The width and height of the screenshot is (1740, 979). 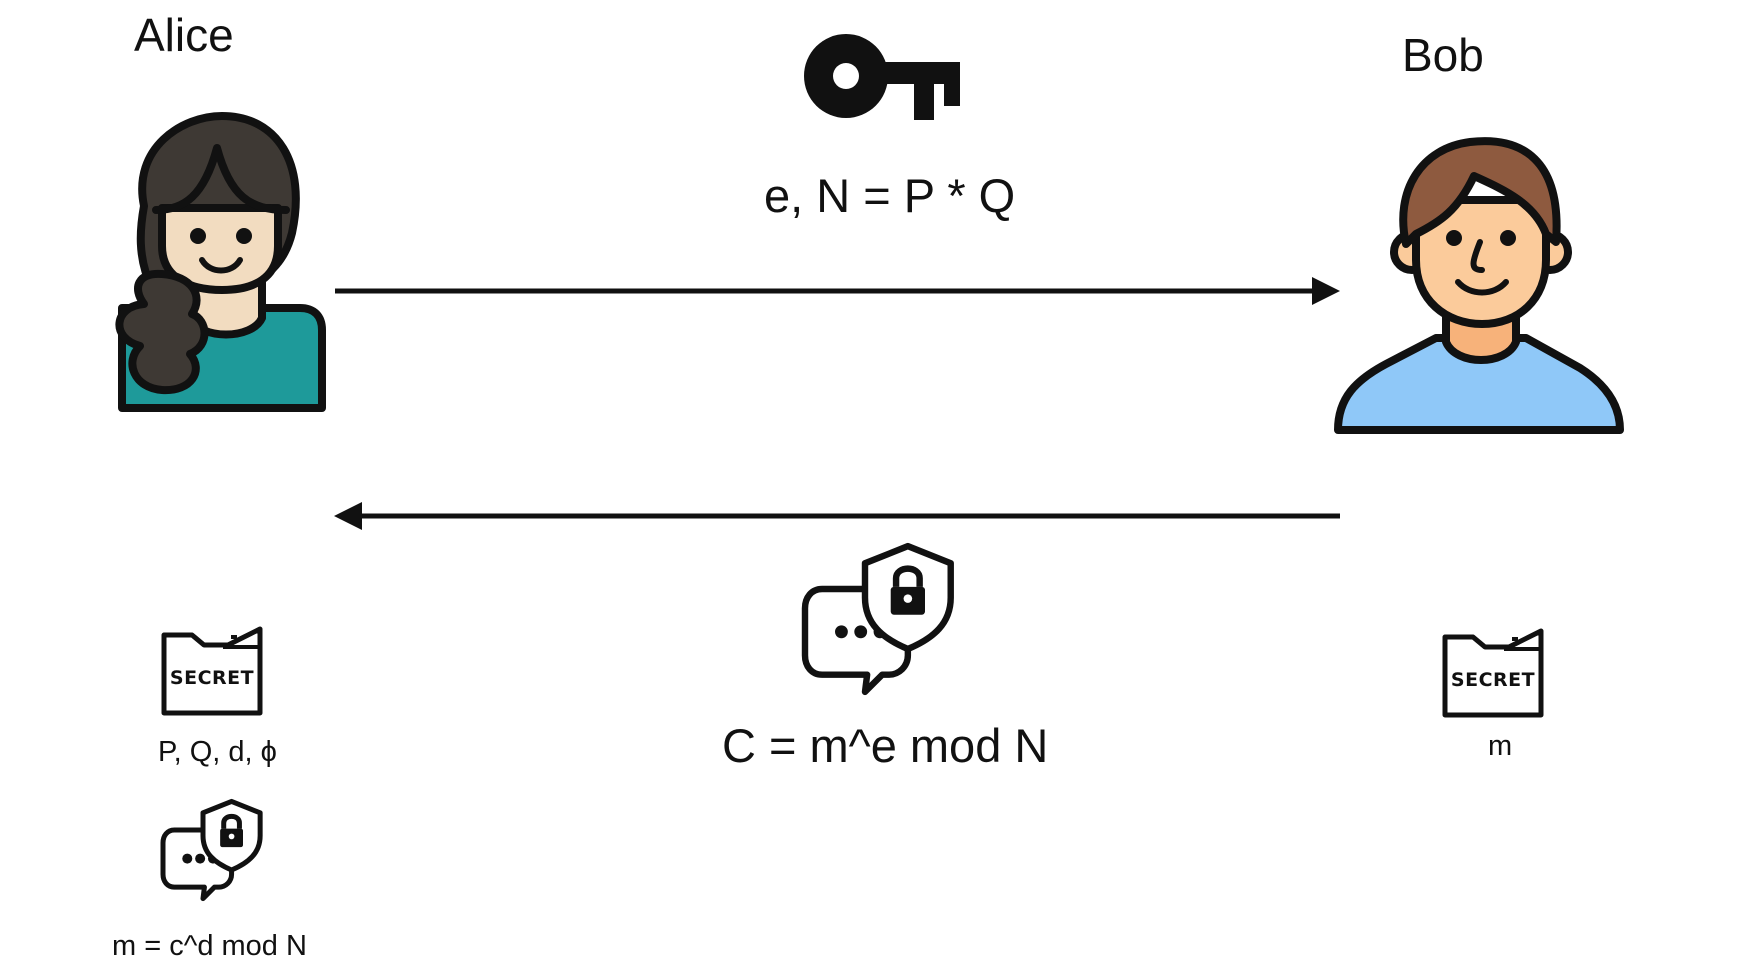 I want to click on bob-secret-folder: SECRET, so click(x=1493, y=672).